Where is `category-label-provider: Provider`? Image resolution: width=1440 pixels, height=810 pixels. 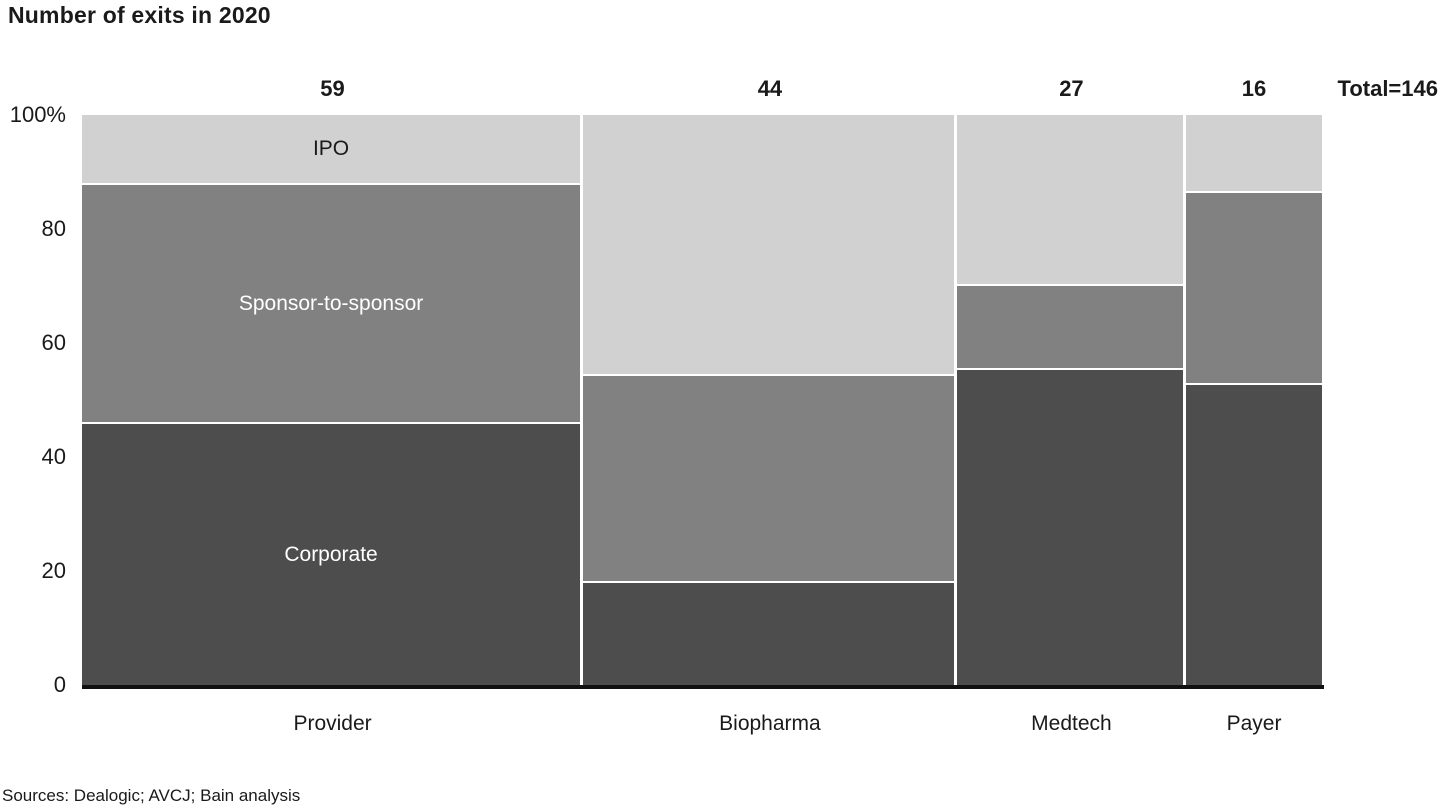
category-label-provider: Provider is located at coordinates (332, 723).